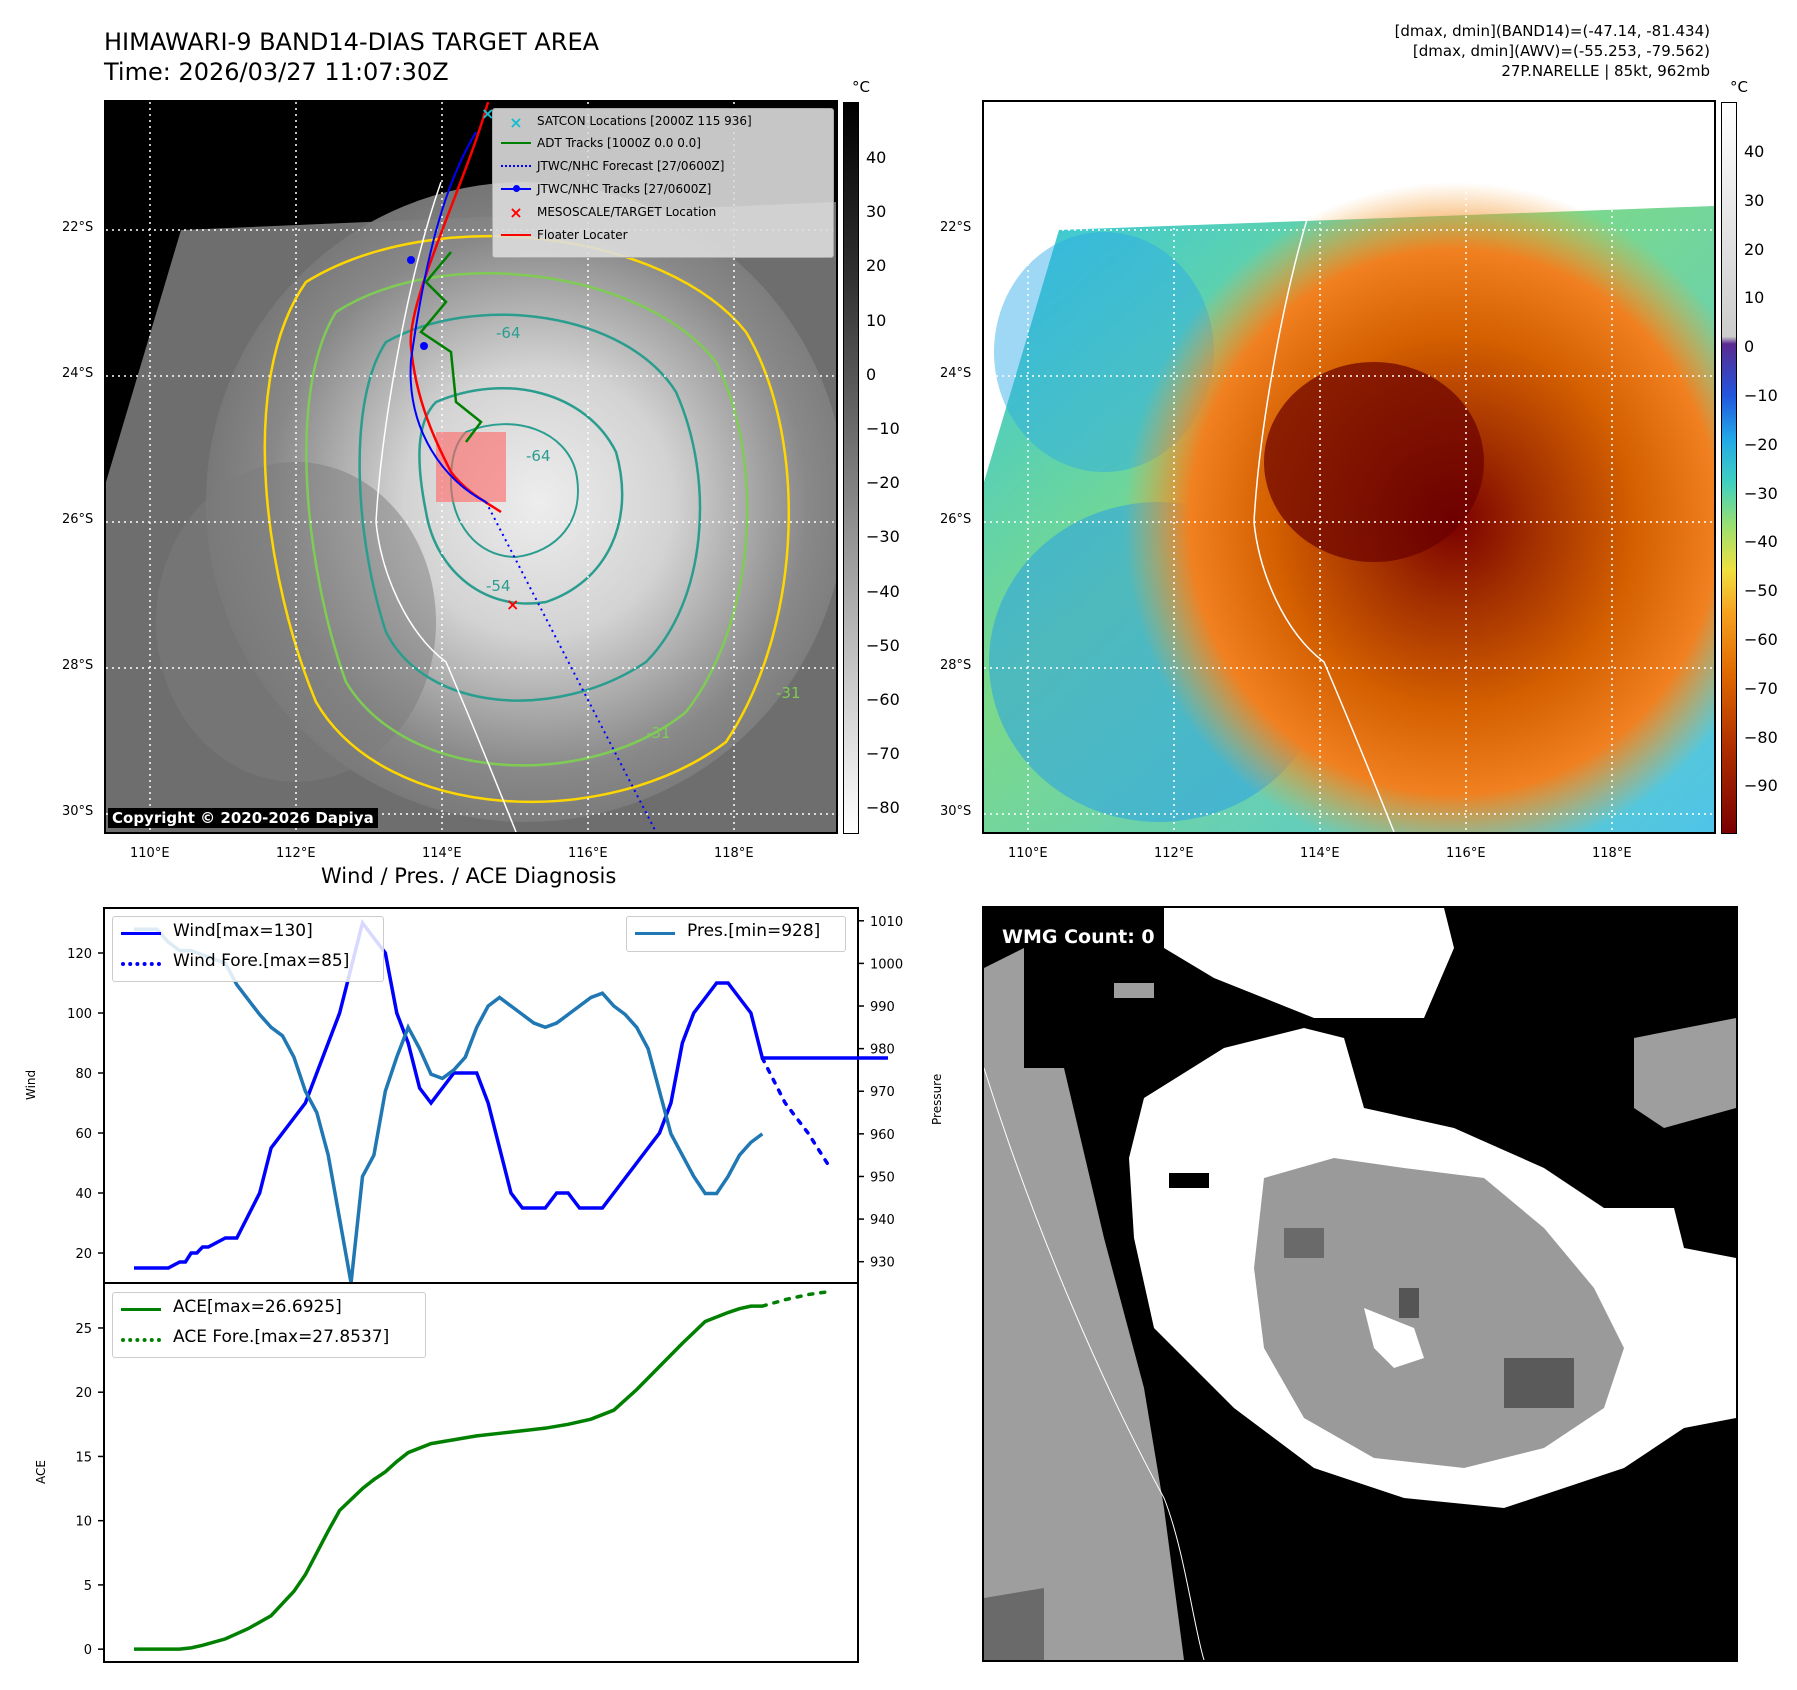 The image size is (1797, 1690). I want to click on series-wind-fore-max-85-, so click(796, 1113).